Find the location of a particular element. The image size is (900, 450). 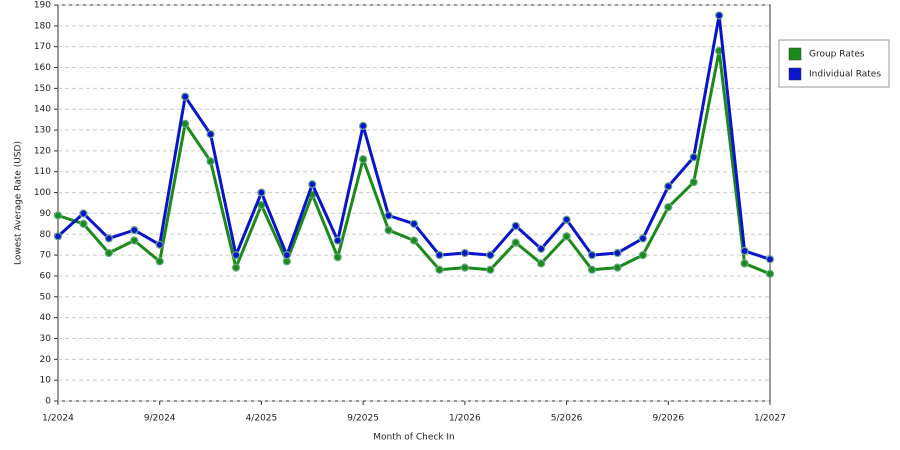

y-tick-label: 70 is located at coordinates (46, 256).